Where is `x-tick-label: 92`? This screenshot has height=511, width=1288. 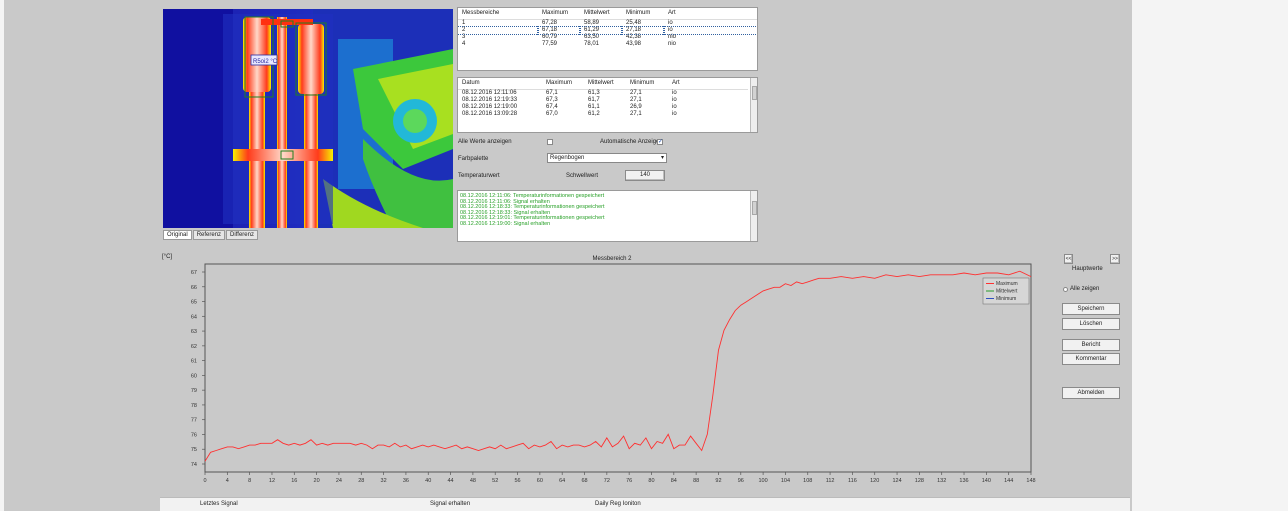
x-tick-label: 92 is located at coordinates (718, 481).